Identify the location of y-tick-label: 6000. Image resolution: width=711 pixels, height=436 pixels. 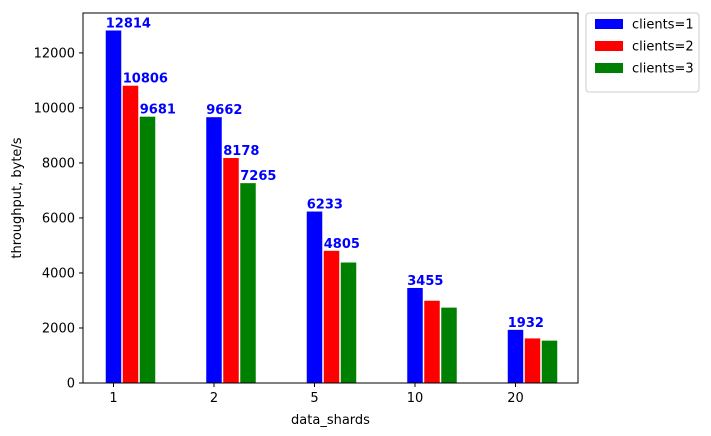
(58, 218).